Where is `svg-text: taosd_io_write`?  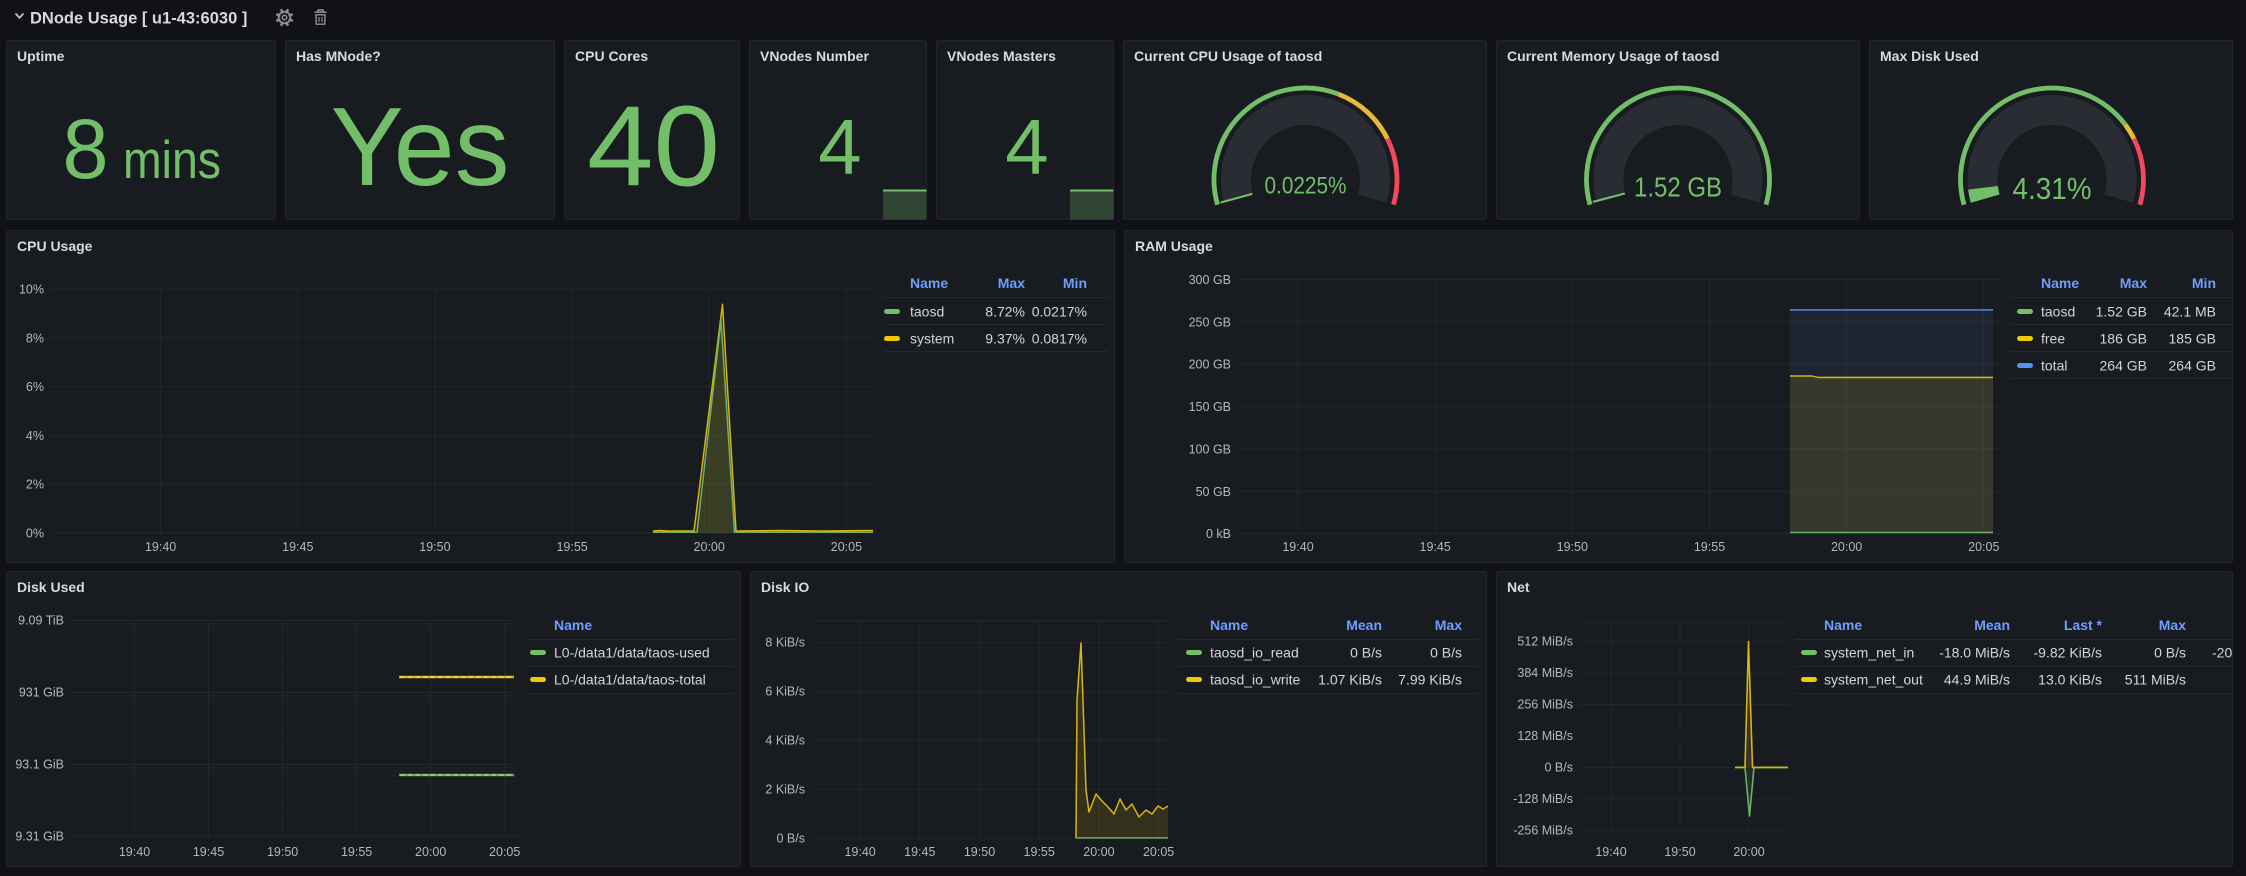
svg-text: taosd_io_write is located at coordinates (1255, 680).